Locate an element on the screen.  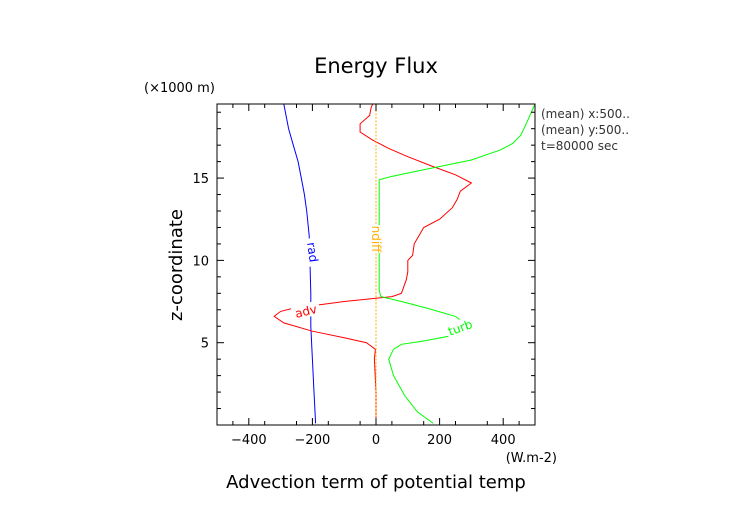
series-label-text: rad is located at coordinates (312, 252).